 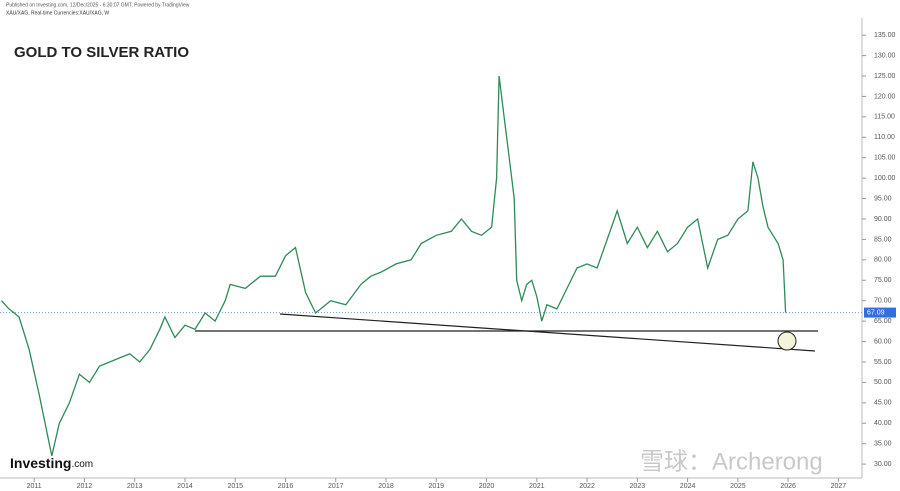 What do you see at coordinates (839, 486) in the screenshot?
I see `x-tick-label: 2027` at bounding box center [839, 486].